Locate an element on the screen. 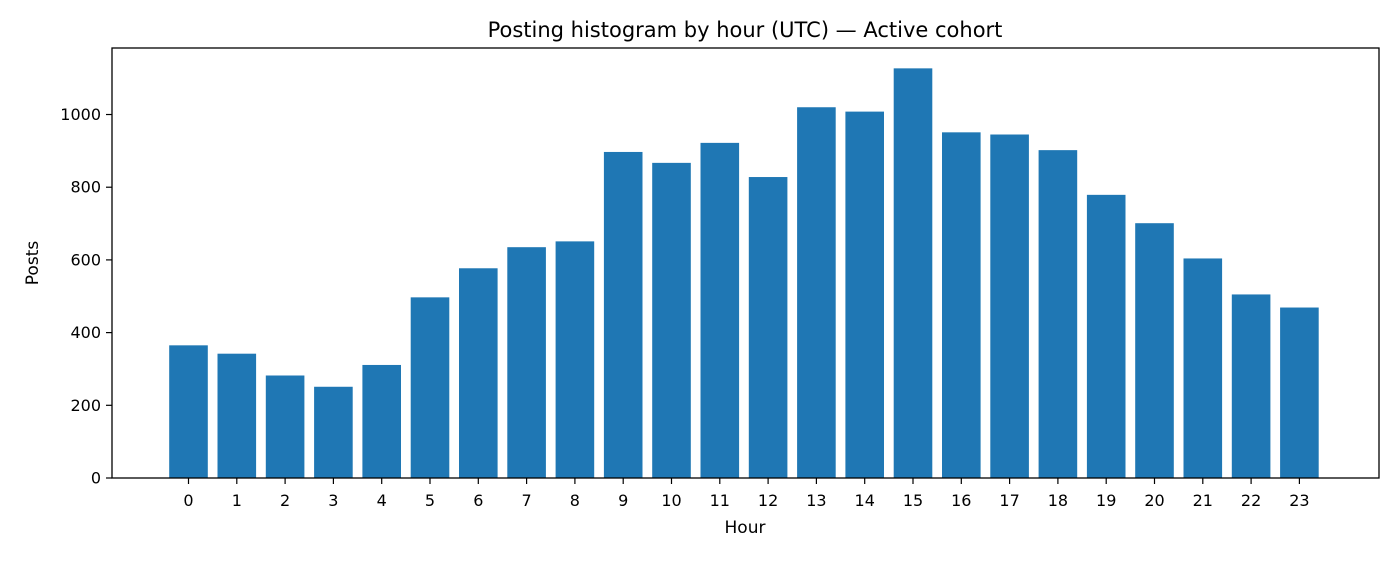 The width and height of the screenshot is (1400, 564). x-axis-label: Hour is located at coordinates (745, 528).